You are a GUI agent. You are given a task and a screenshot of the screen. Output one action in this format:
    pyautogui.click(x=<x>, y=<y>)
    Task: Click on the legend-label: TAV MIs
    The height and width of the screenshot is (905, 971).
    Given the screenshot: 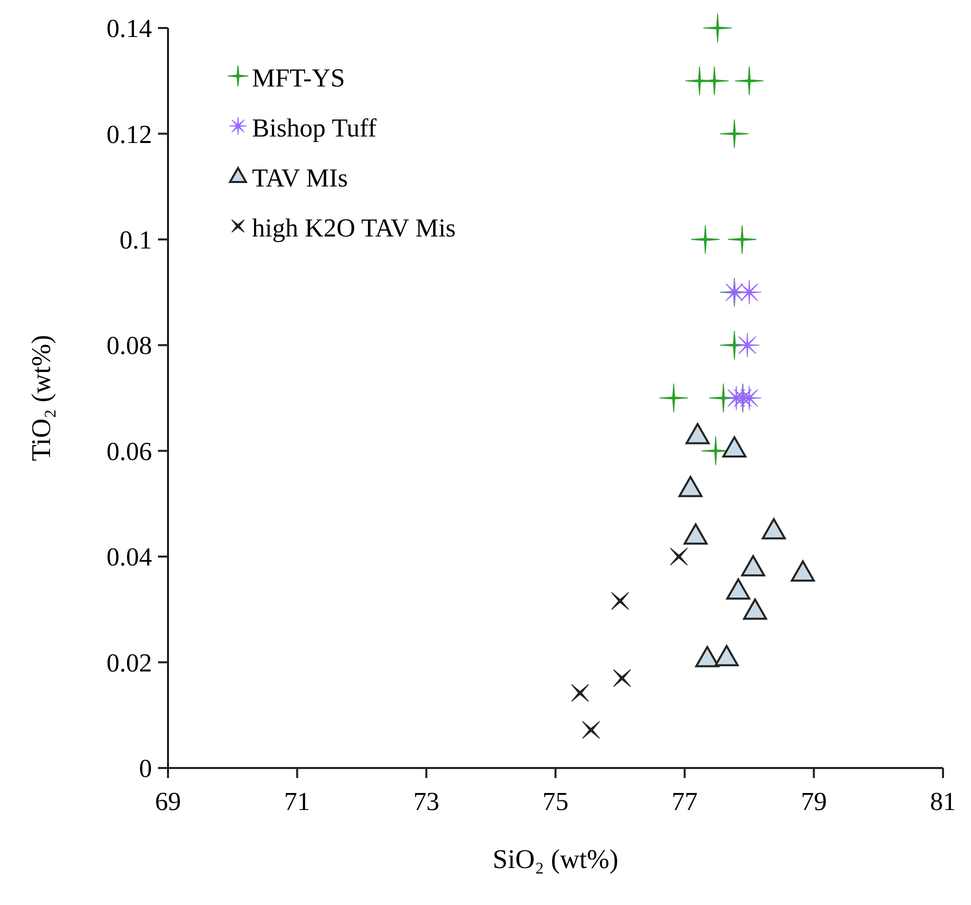 What is the action you would take?
    pyautogui.click(x=300, y=177)
    